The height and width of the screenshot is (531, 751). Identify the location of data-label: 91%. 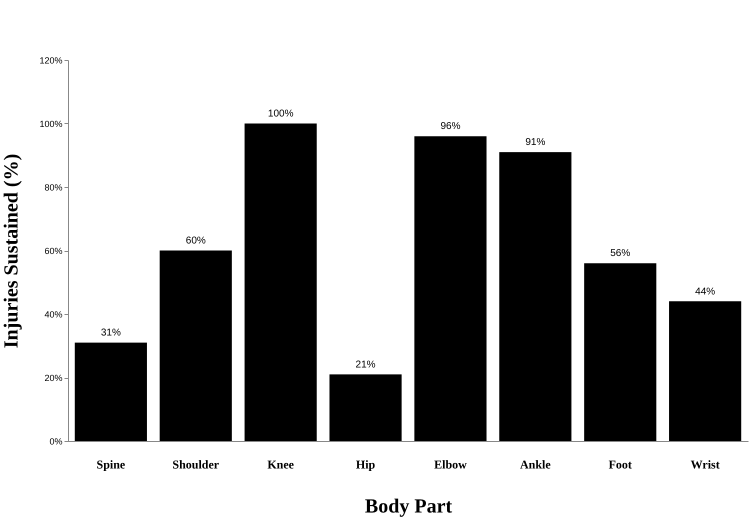
(535, 142).